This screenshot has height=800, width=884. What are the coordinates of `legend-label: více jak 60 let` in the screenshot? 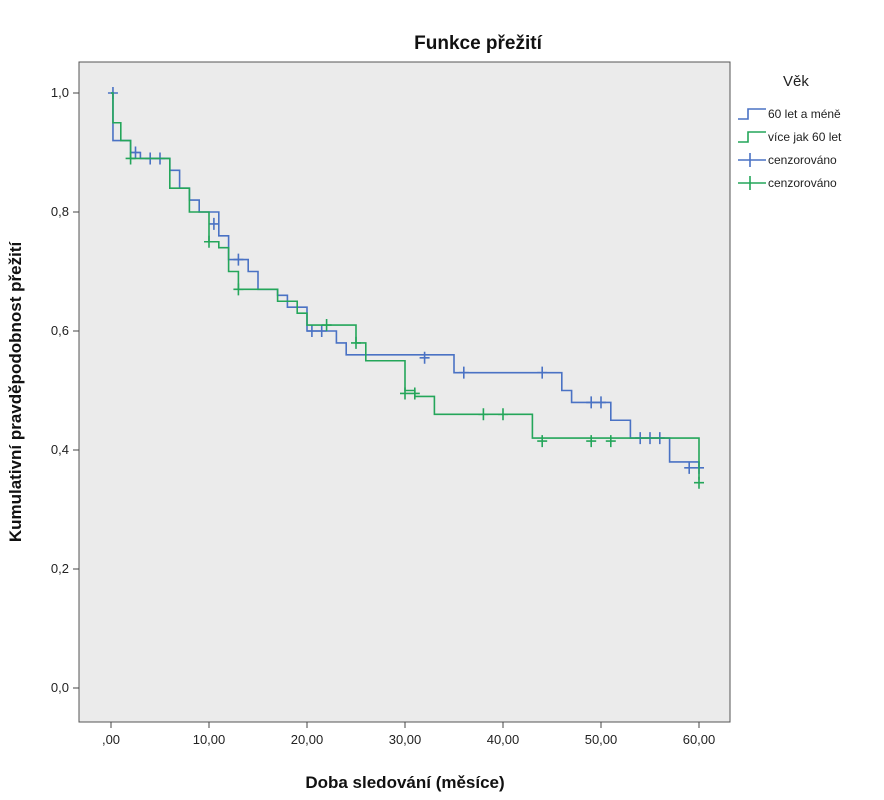 It's located at (805, 137).